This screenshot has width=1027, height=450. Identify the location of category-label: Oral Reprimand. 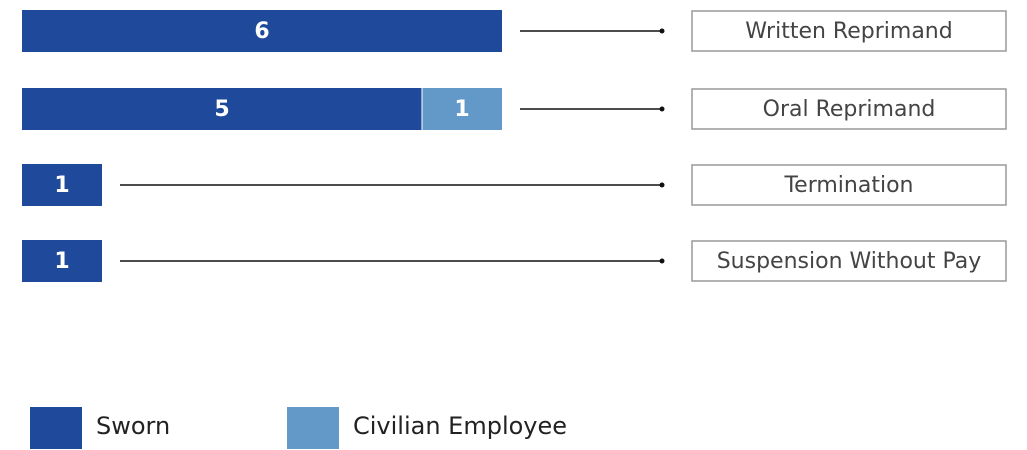
(849, 109).